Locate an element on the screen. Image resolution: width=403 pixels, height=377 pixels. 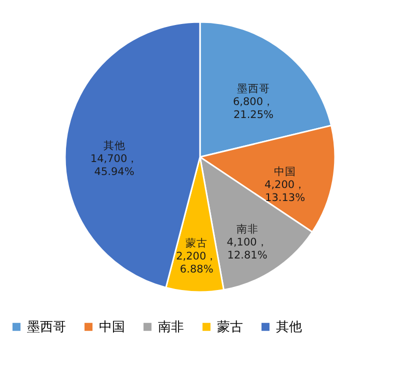
data-label: 6,800， 21.25% is located at coordinates (253, 109).